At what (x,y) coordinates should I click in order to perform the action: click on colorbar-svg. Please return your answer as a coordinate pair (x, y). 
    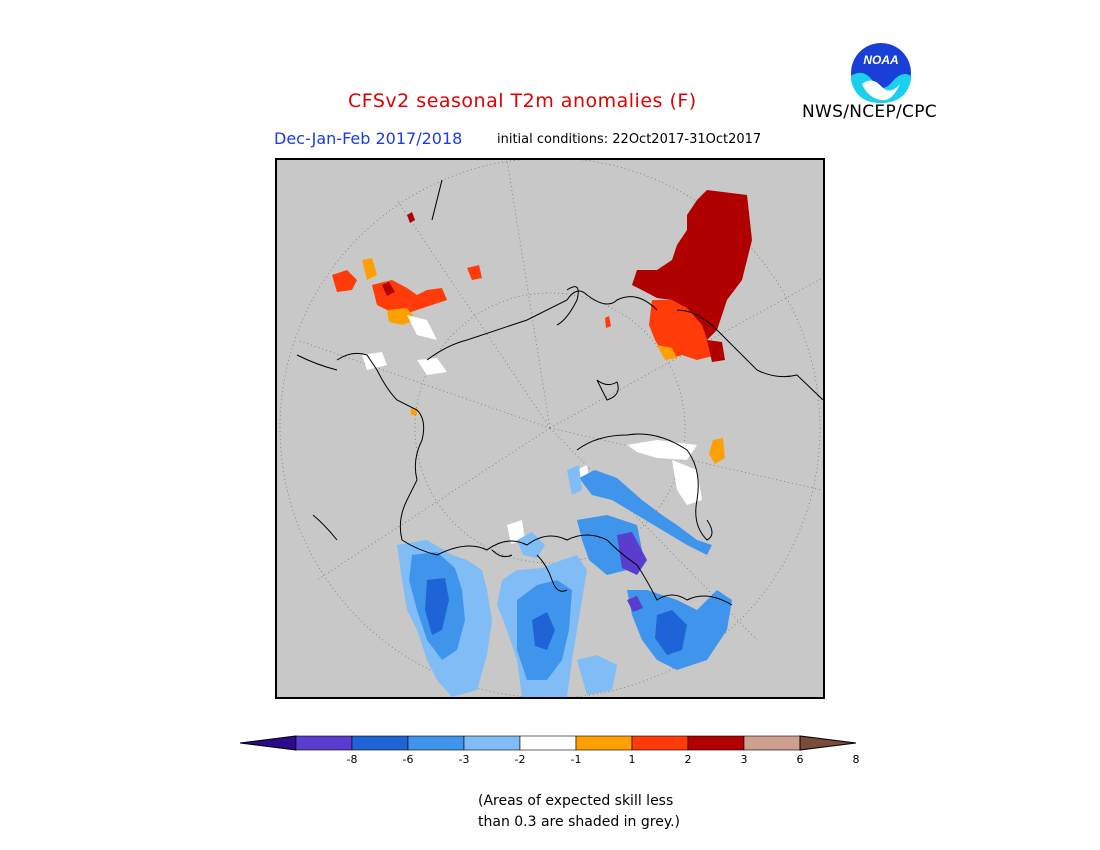
    Looking at the image, I should click on (548, 743).